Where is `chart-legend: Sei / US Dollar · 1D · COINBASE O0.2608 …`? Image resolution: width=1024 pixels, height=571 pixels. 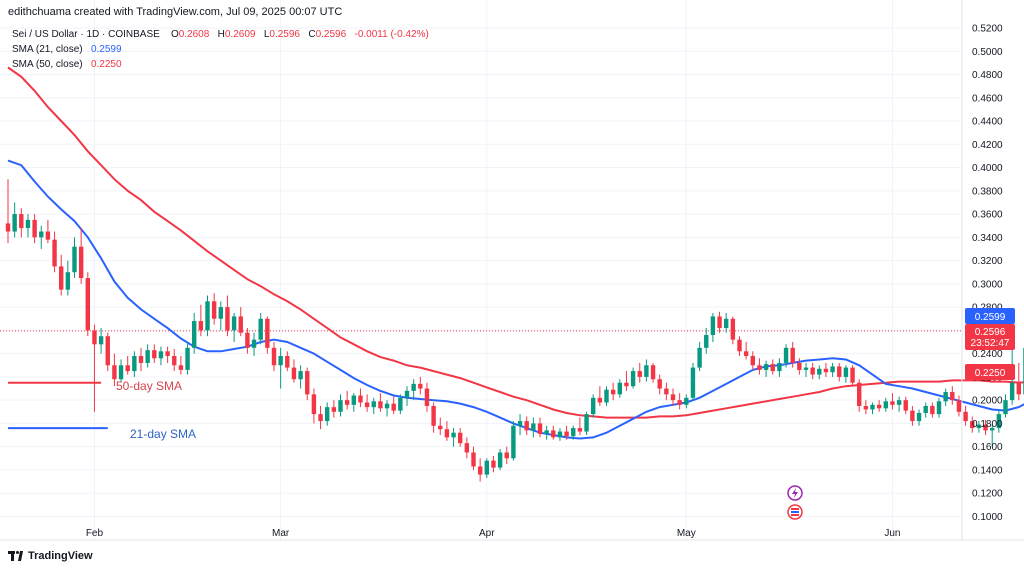
chart-legend: Sei / US Dollar · 1D · COINBASE O0.2608 … is located at coordinates (220, 49).